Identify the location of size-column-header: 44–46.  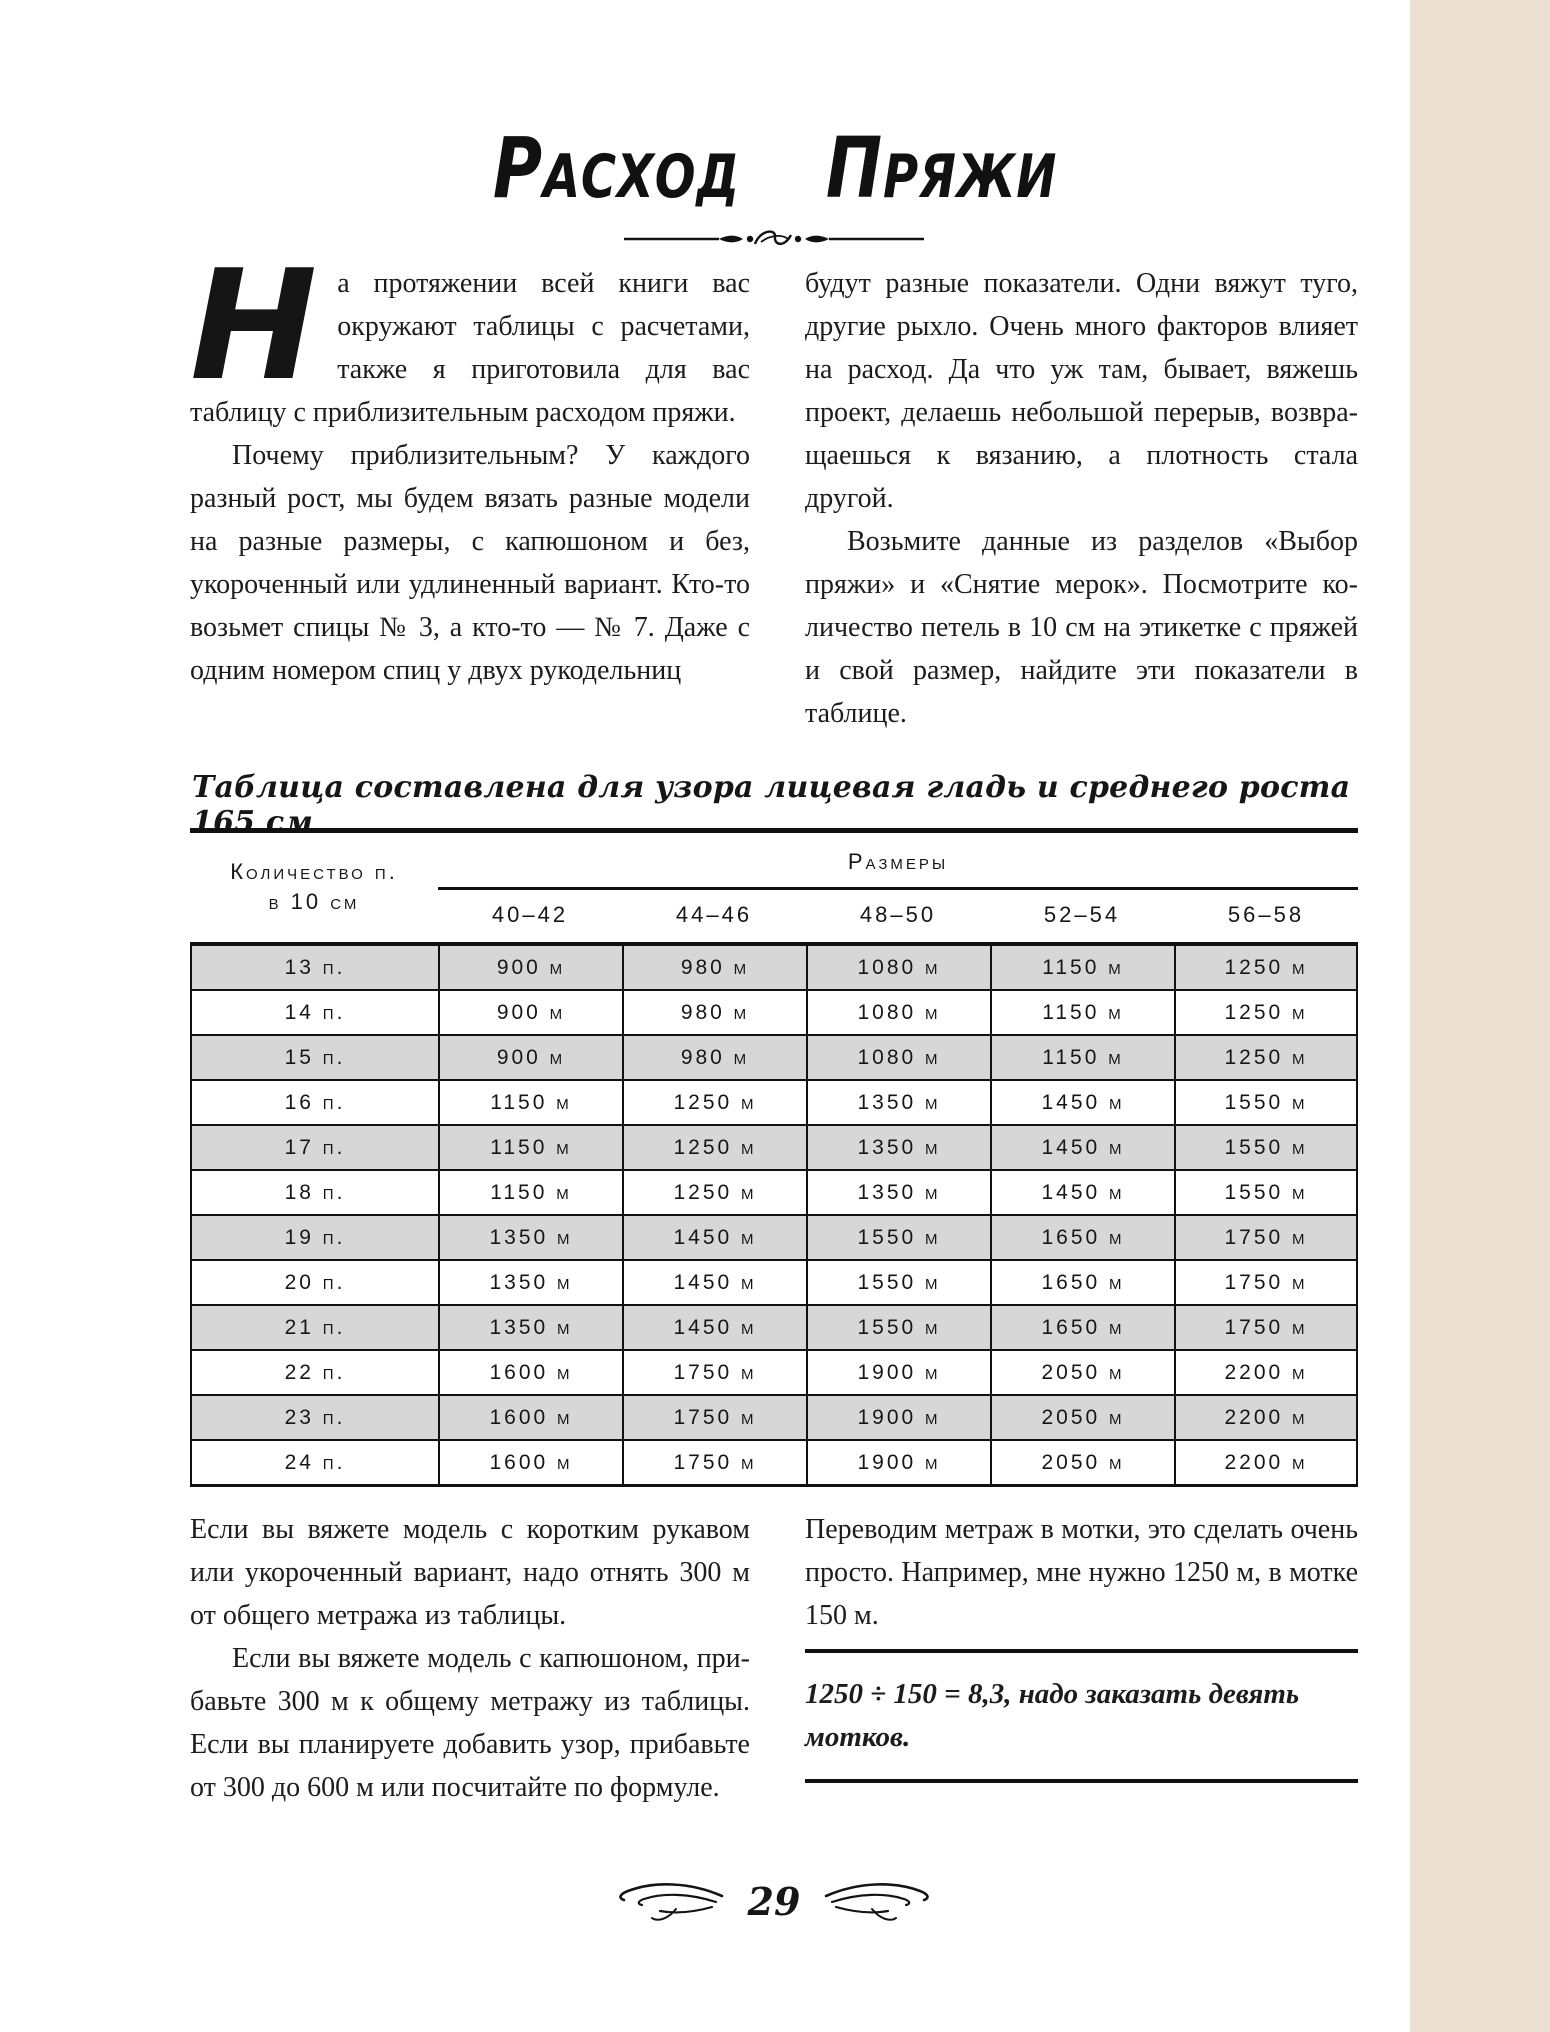
(714, 914).